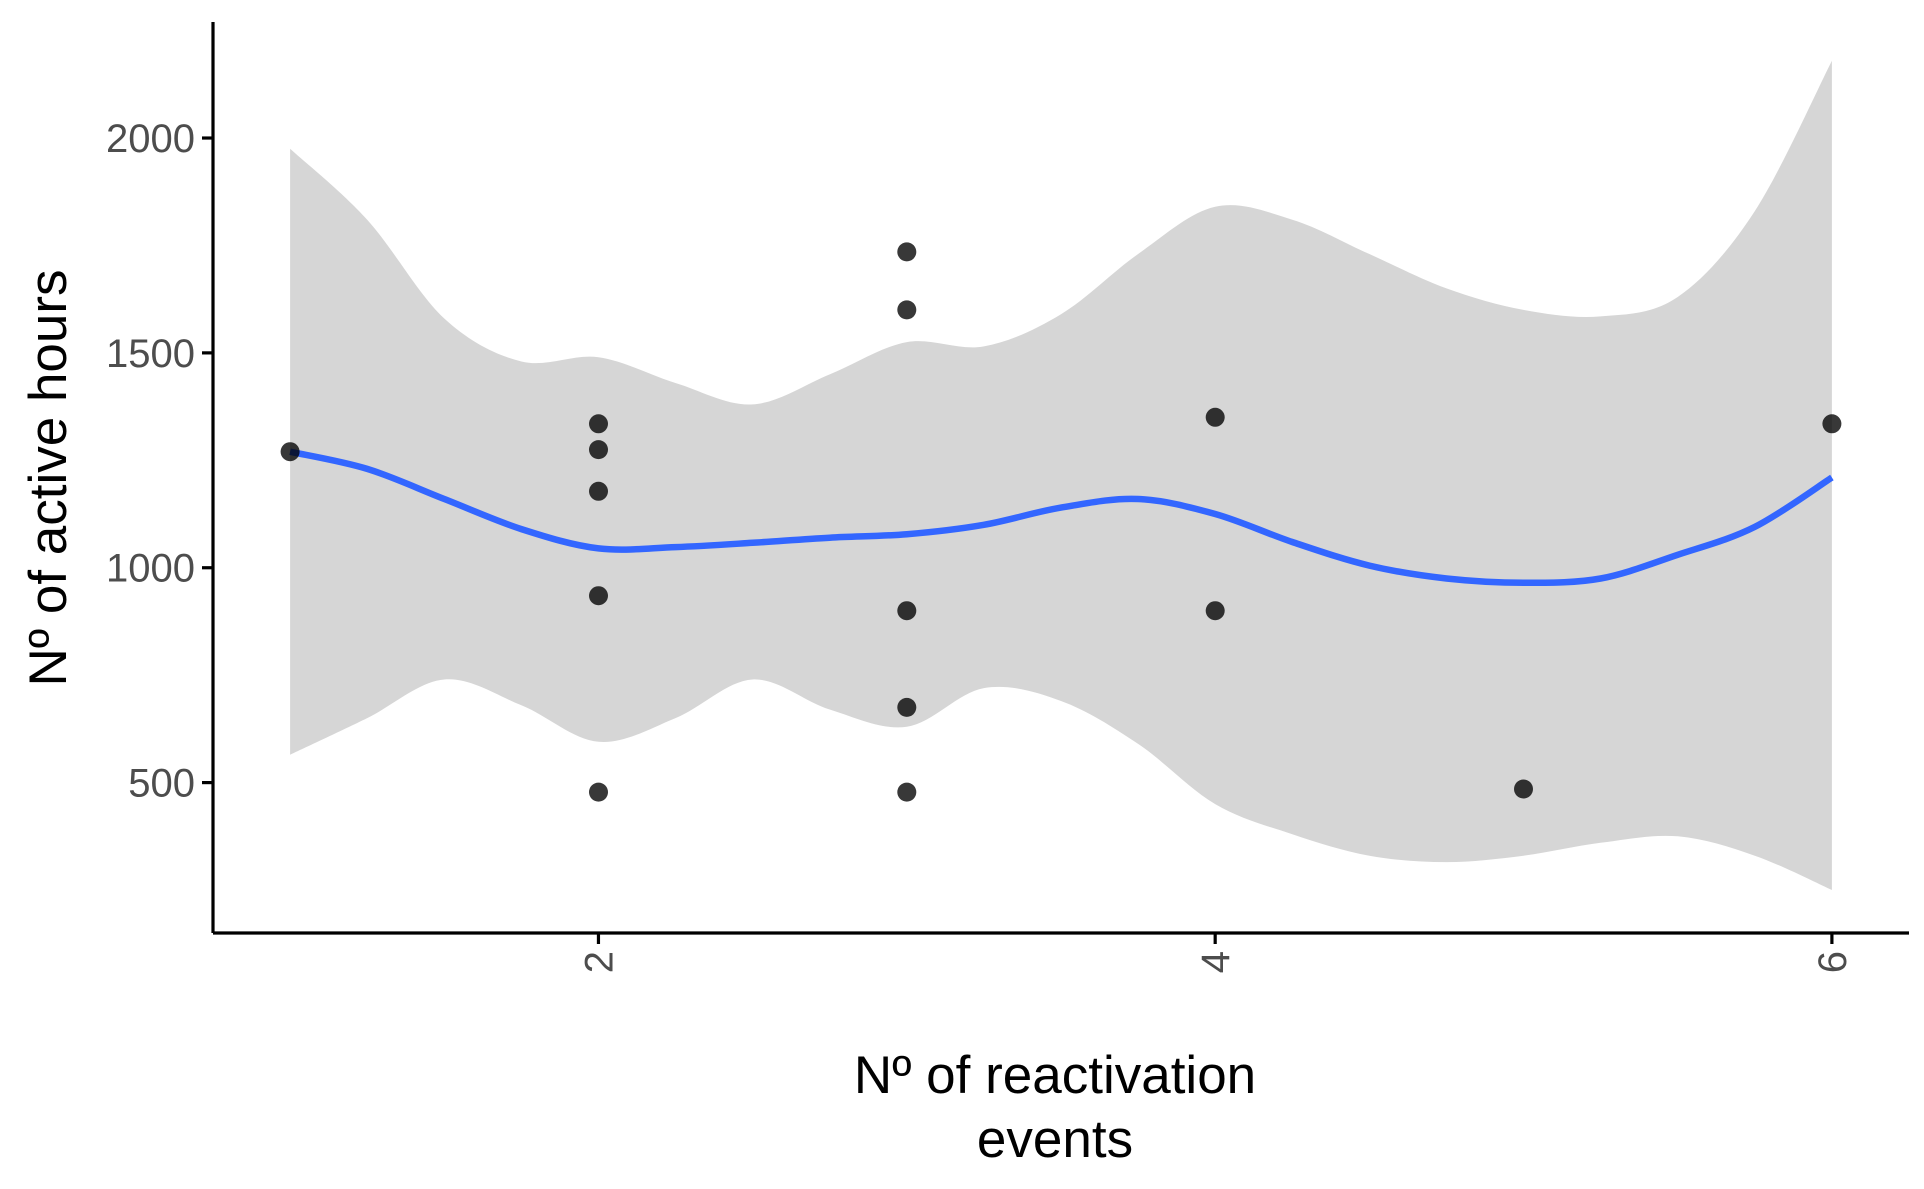 Image resolution: width=1924 pixels, height=1189 pixels. Describe the element at coordinates (1833, 962) in the screenshot. I see `x-tick-label-6: 6` at that location.